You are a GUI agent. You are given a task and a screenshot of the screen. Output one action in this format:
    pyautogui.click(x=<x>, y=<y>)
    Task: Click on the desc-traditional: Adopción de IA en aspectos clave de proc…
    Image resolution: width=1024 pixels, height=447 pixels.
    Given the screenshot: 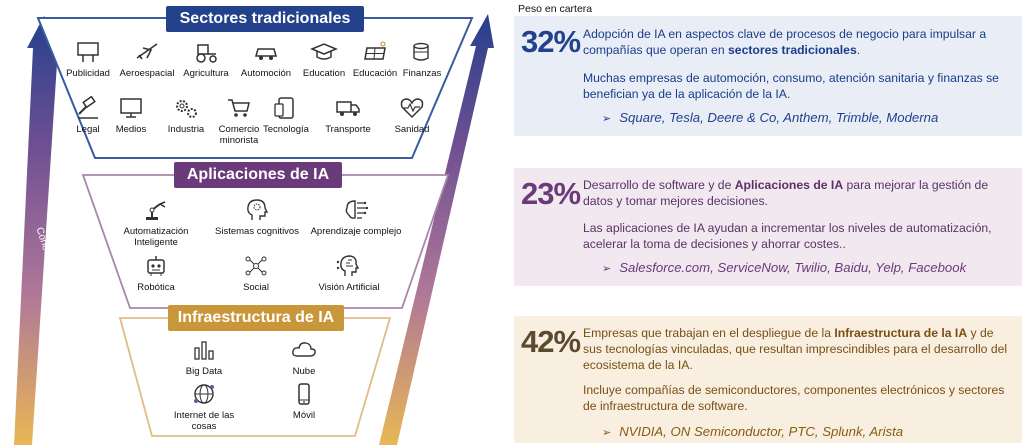 What is the action you would take?
    pyautogui.click(x=798, y=42)
    